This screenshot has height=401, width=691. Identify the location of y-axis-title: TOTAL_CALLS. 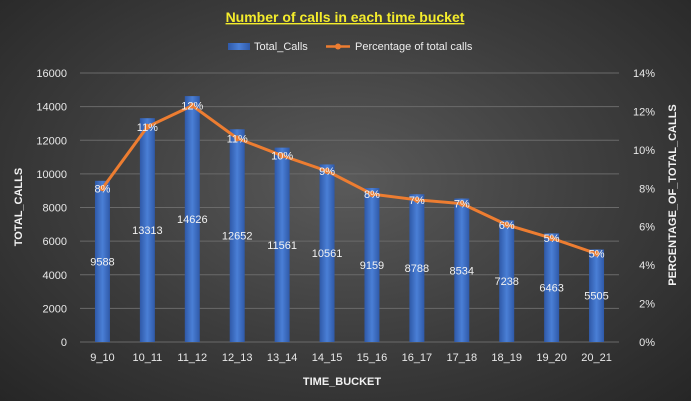
(19, 207).